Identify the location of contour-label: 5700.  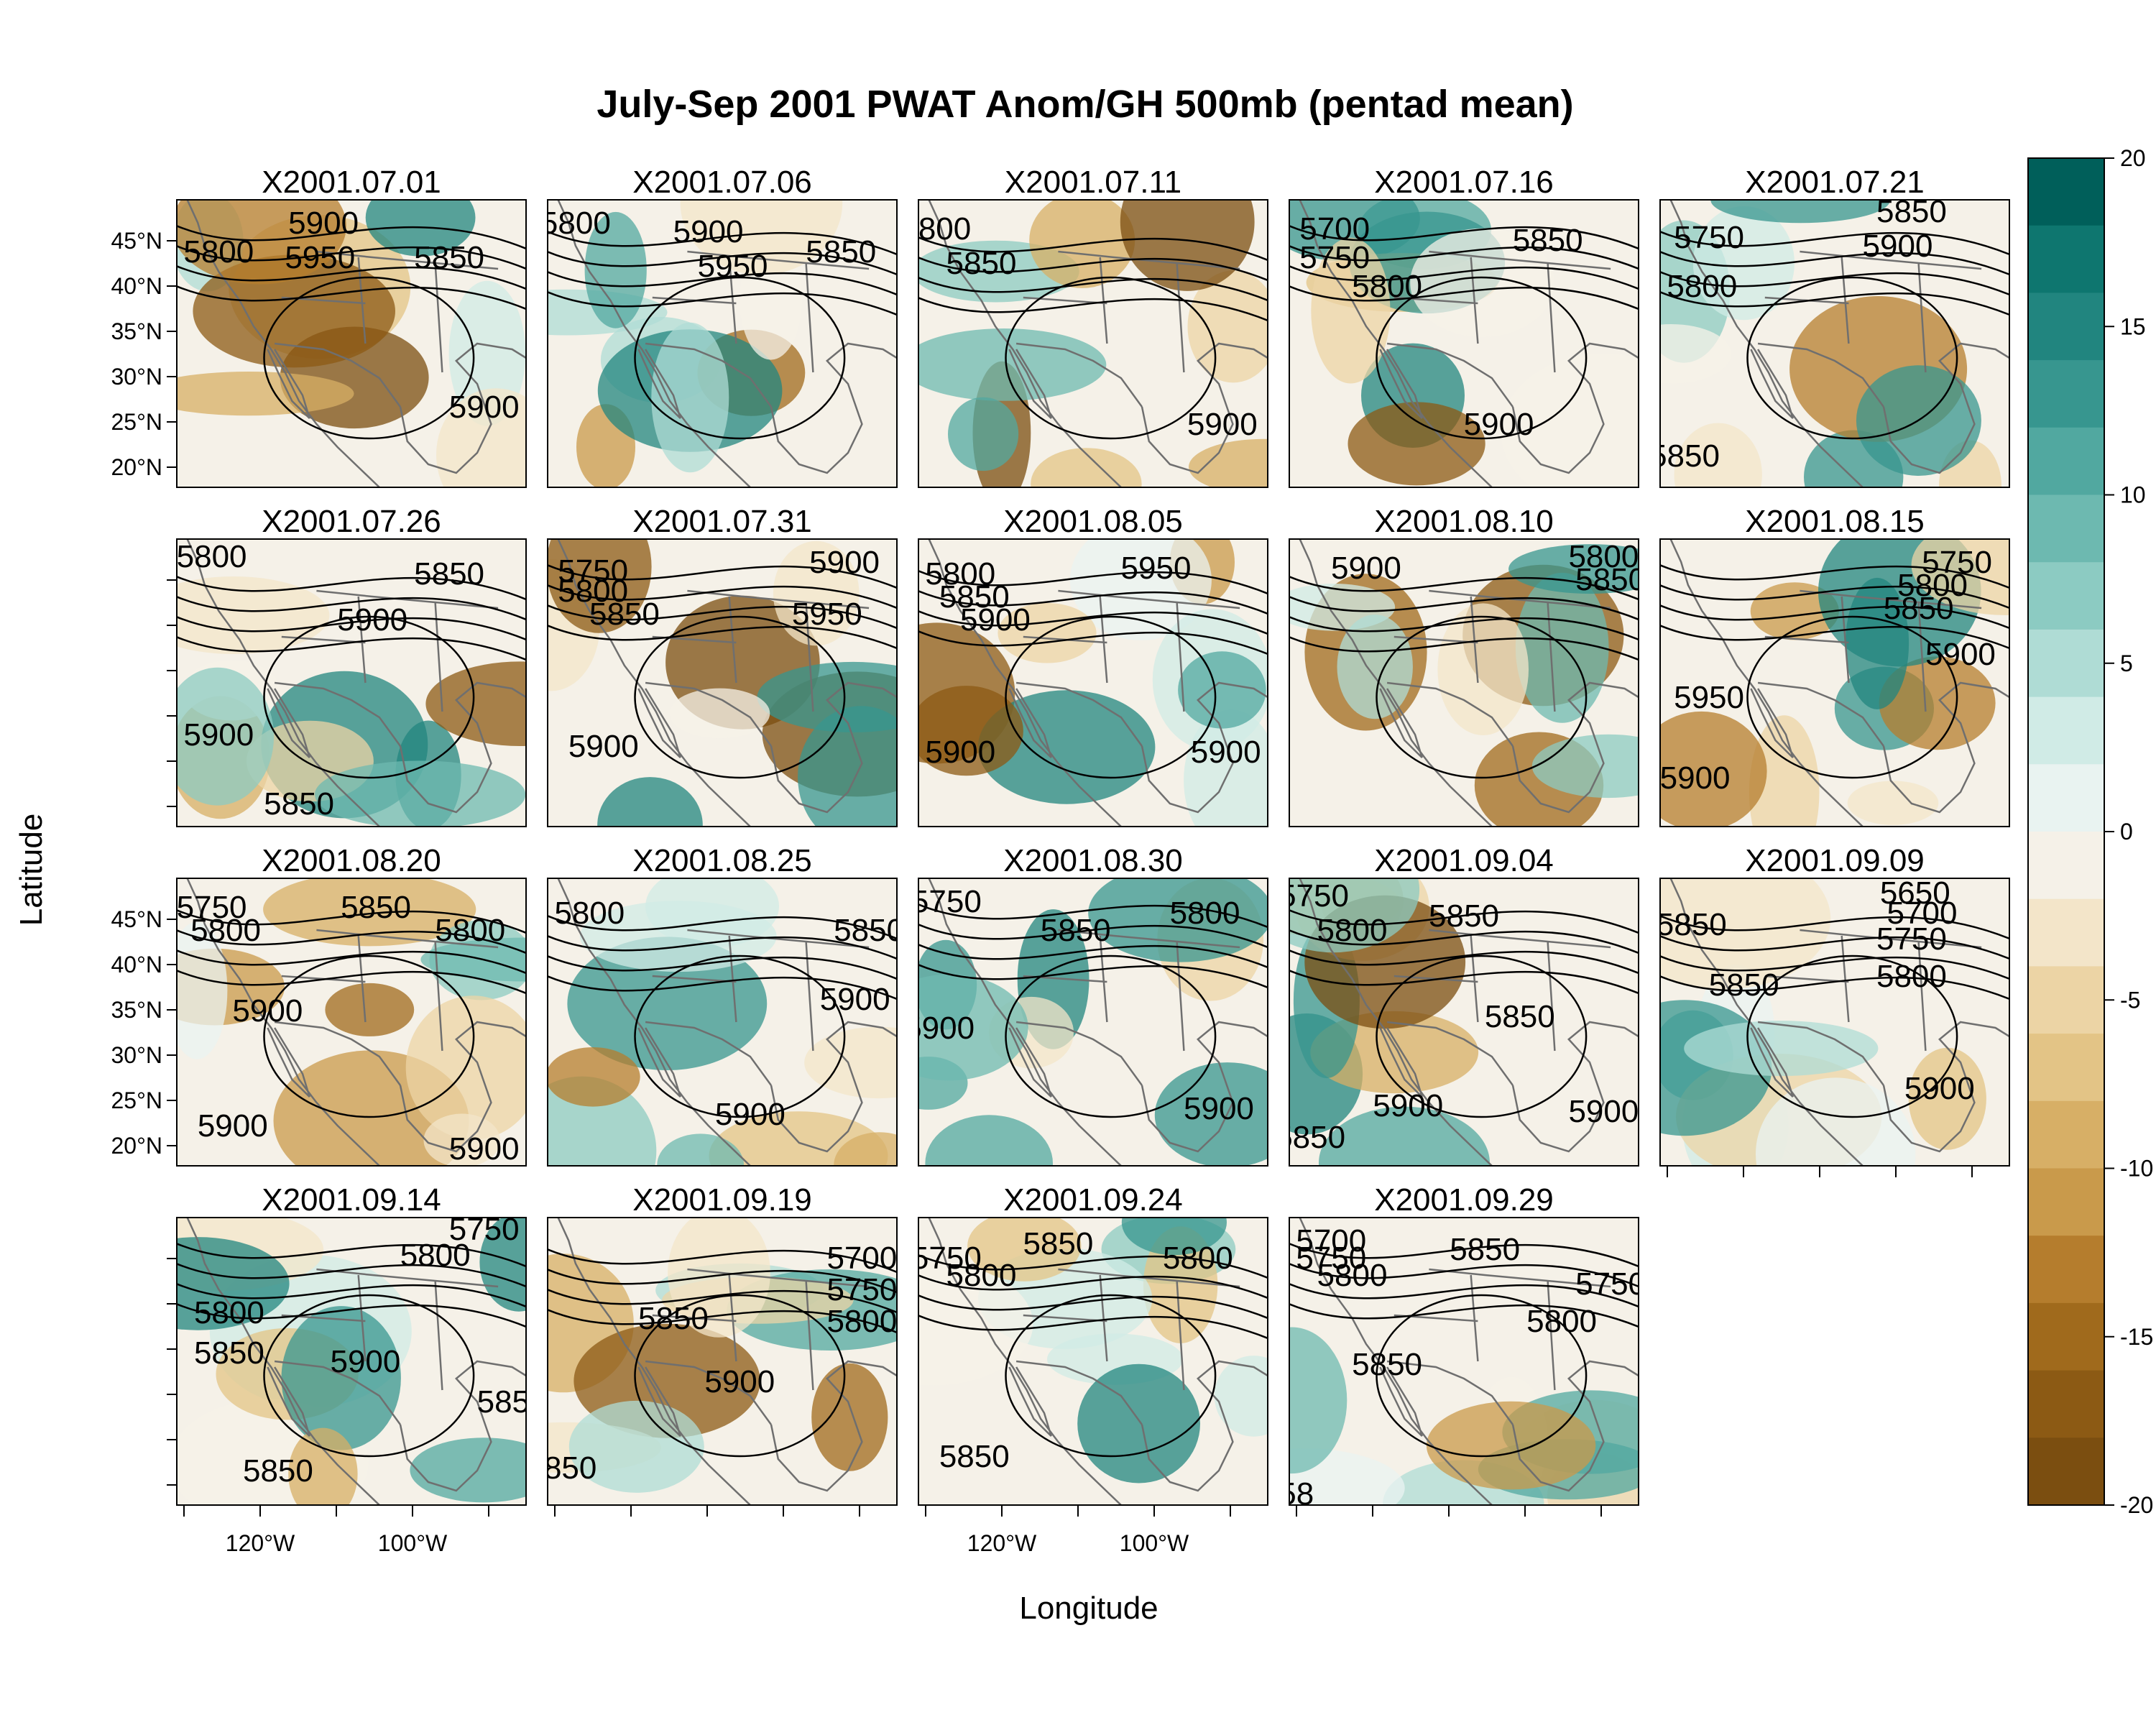
(1923, 913).